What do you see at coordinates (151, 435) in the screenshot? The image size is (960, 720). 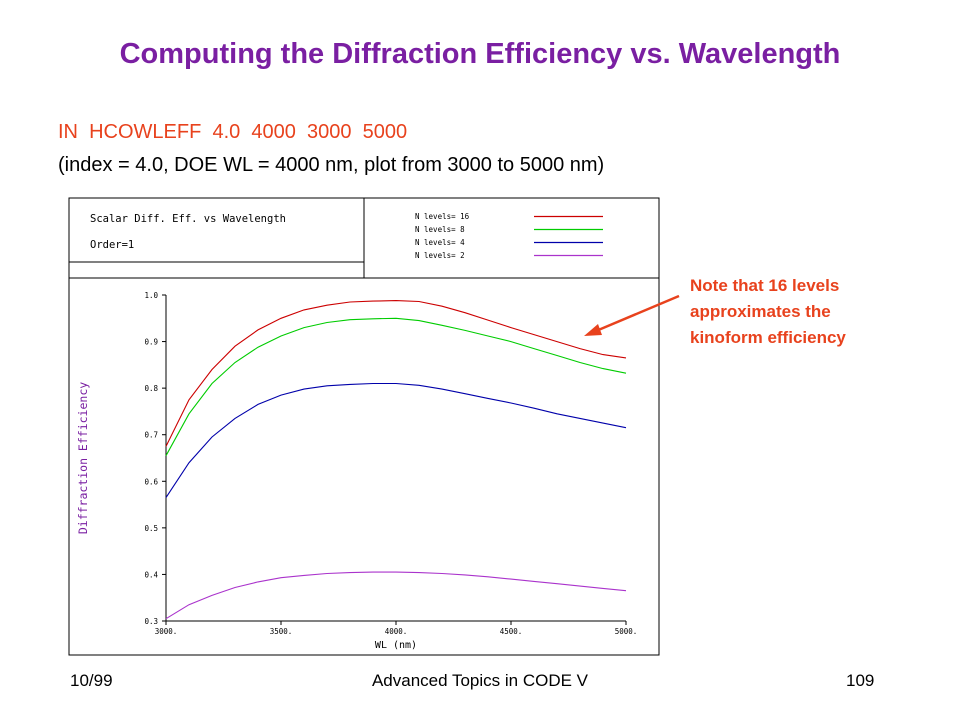 I see `y-tick-label: 0.7` at bounding box center [151, 435].